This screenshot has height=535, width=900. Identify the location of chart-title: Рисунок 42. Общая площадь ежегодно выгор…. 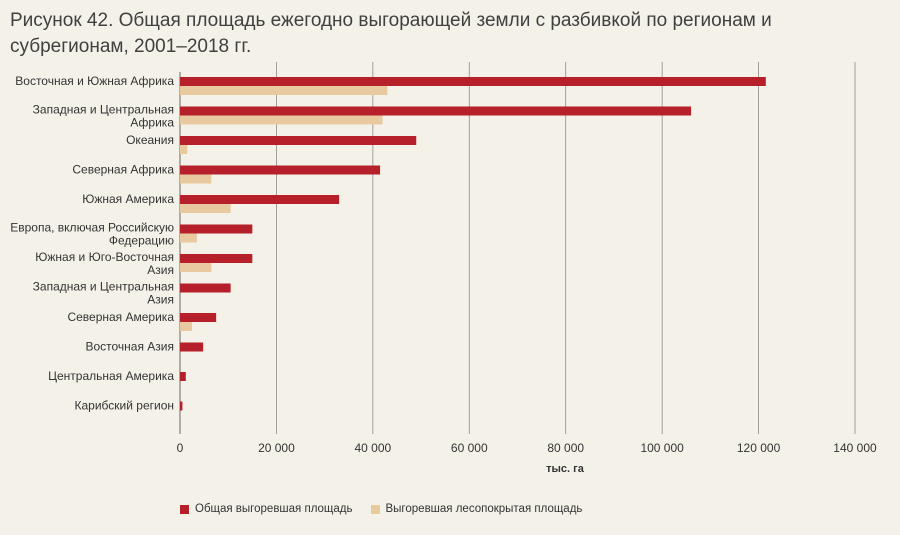
(391, 33).